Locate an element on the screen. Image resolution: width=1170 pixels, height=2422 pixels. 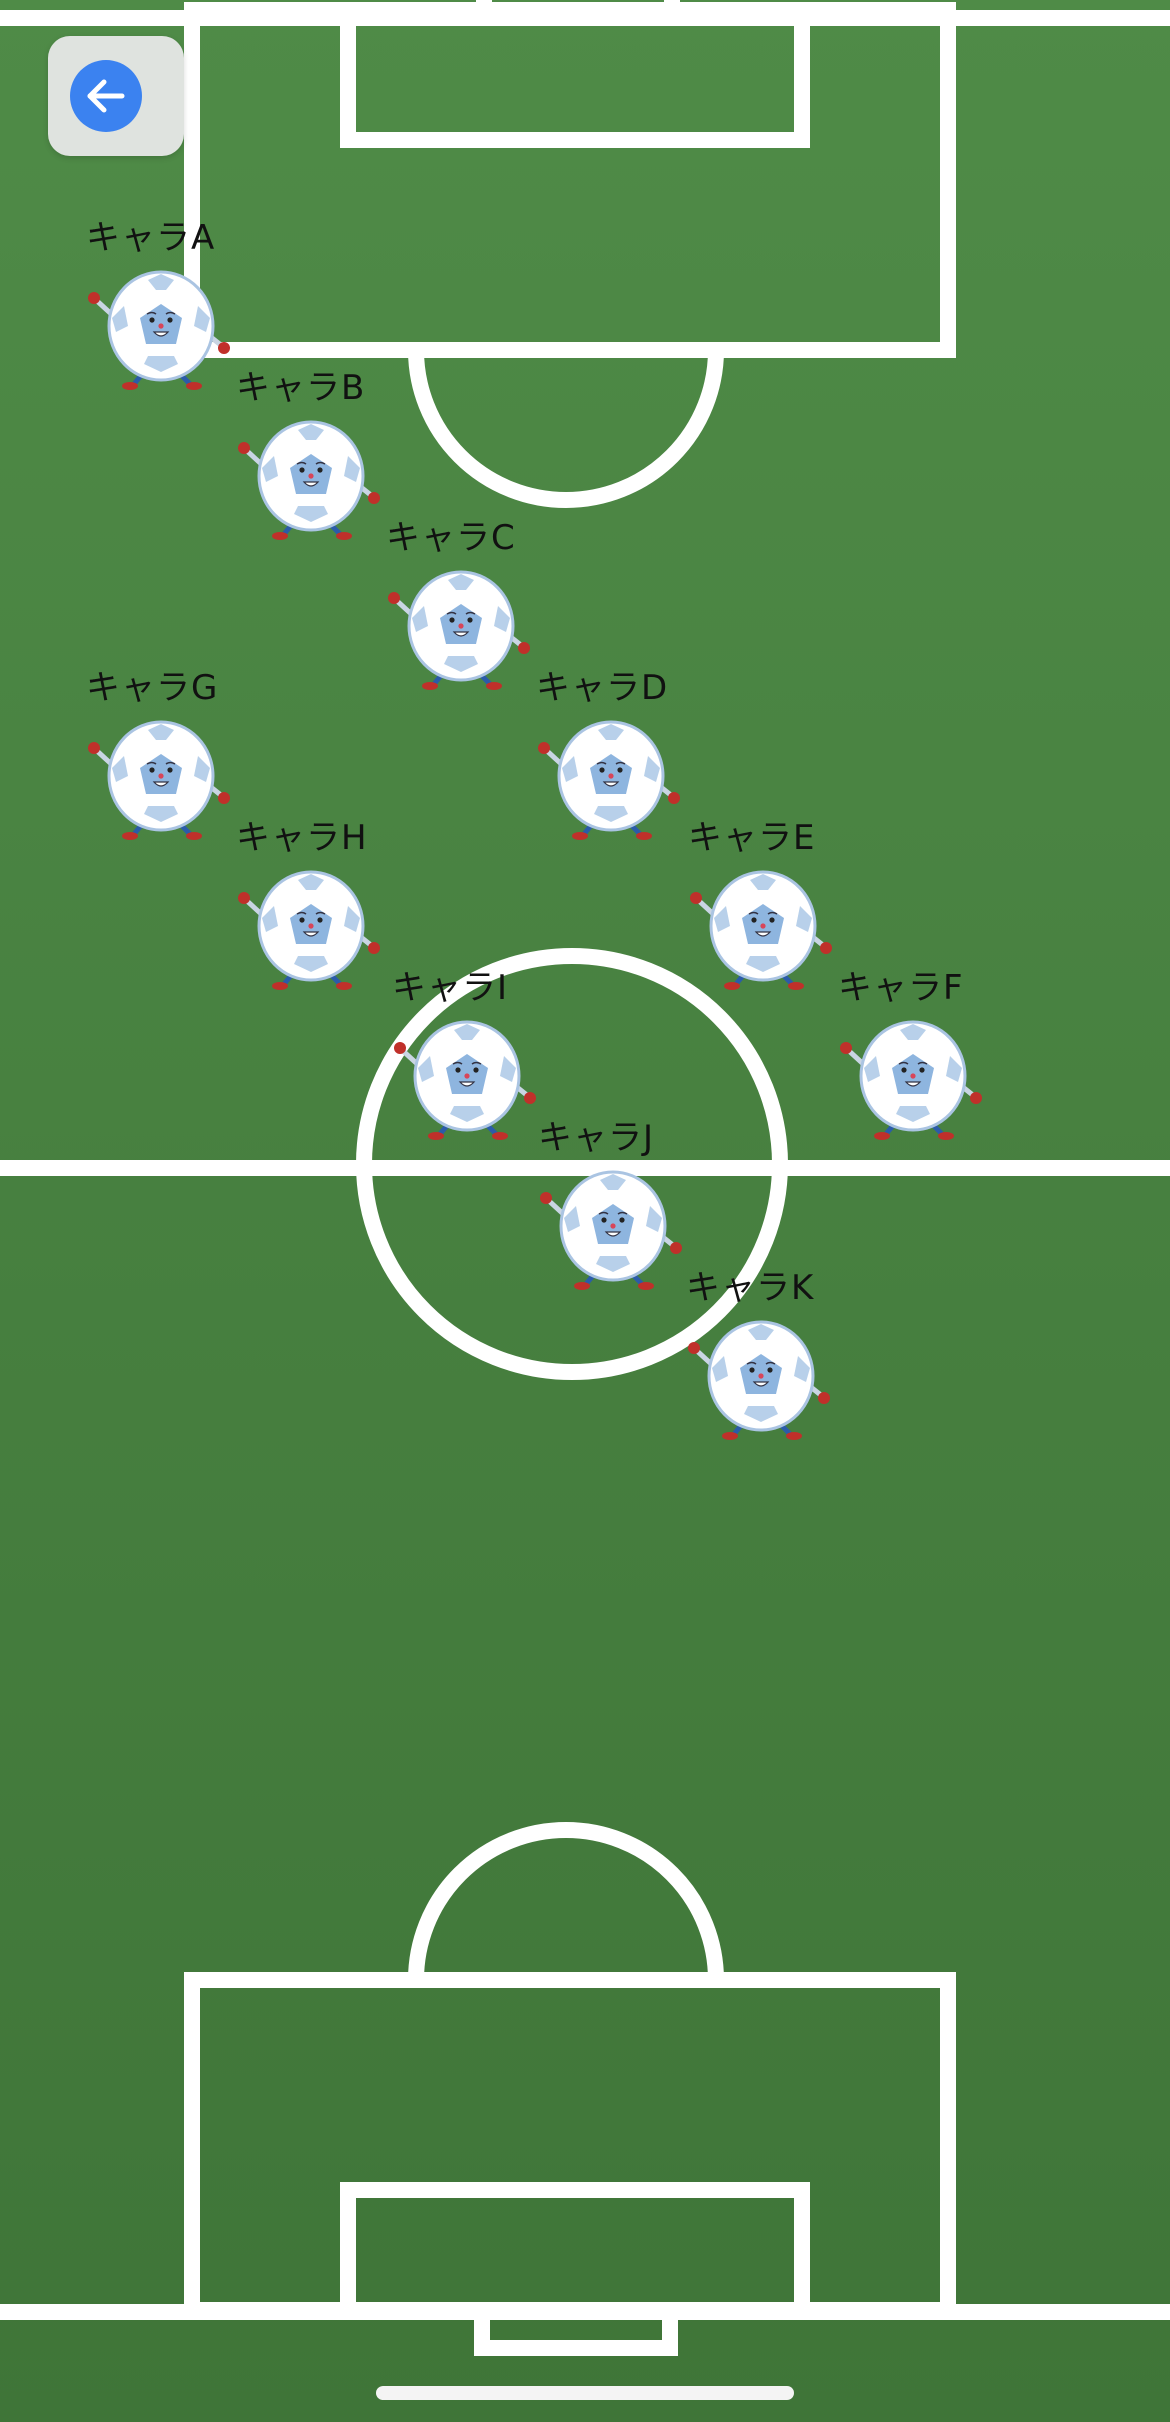
player-label: キャラF is located at coordinates (901, 988).